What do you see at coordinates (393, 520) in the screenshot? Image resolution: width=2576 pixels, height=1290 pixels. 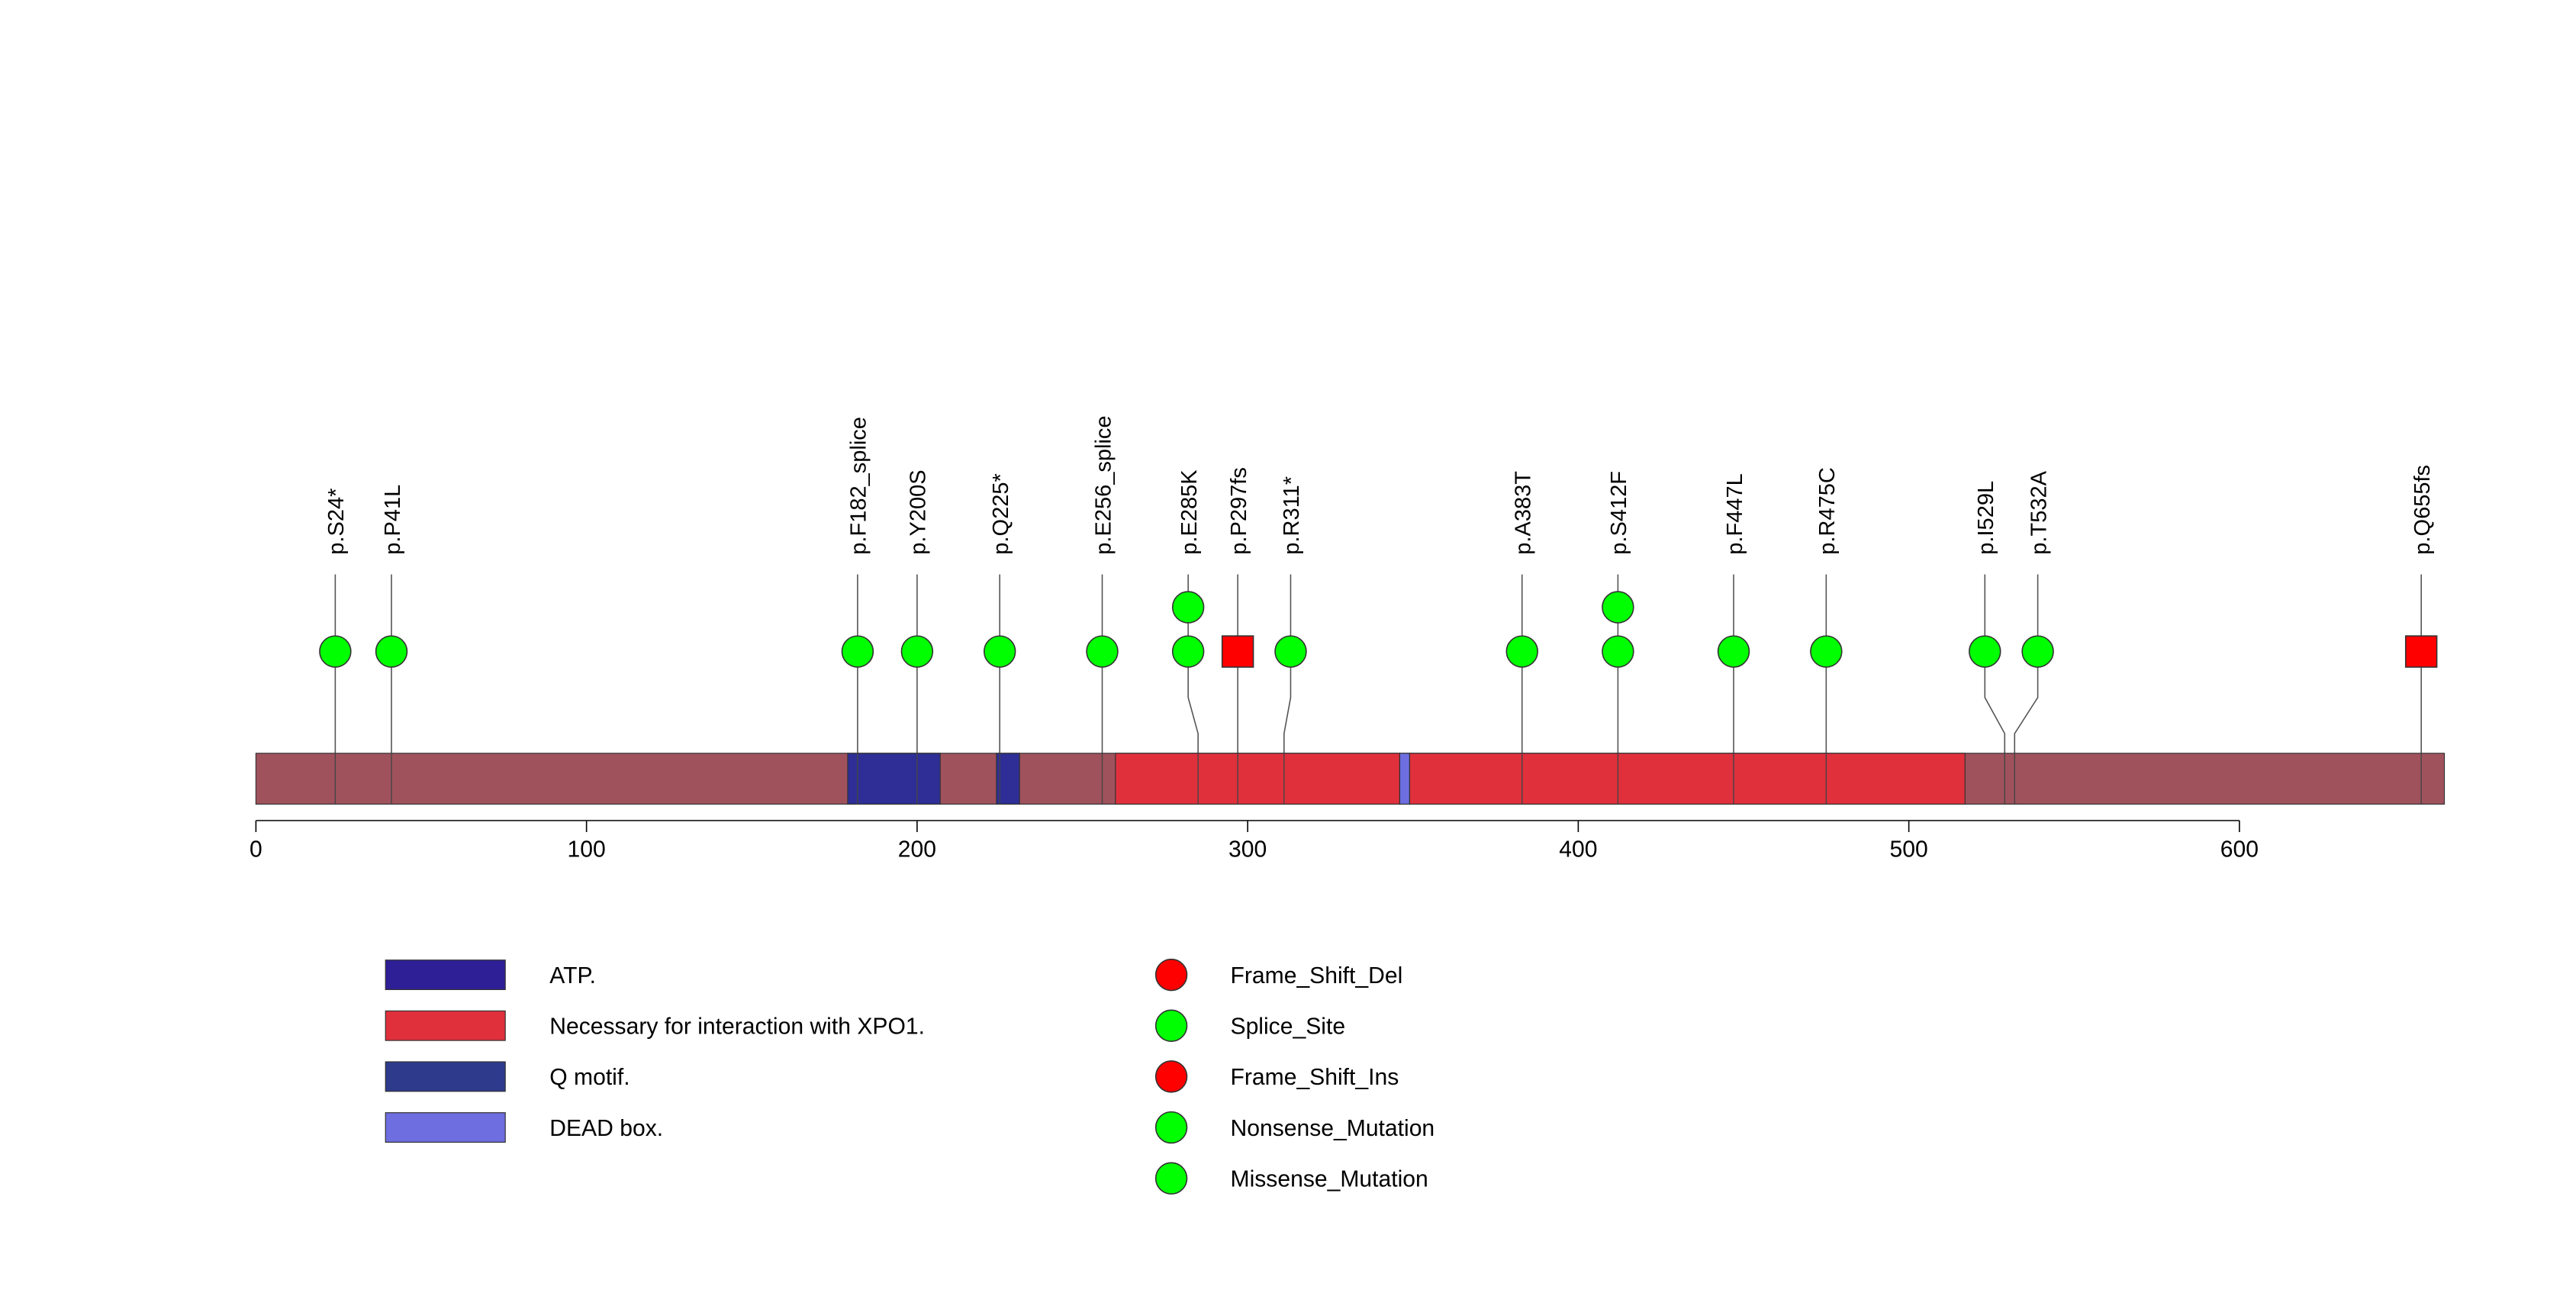 I see `mutation-label: p.P41L` at bounding box center [393, 520].